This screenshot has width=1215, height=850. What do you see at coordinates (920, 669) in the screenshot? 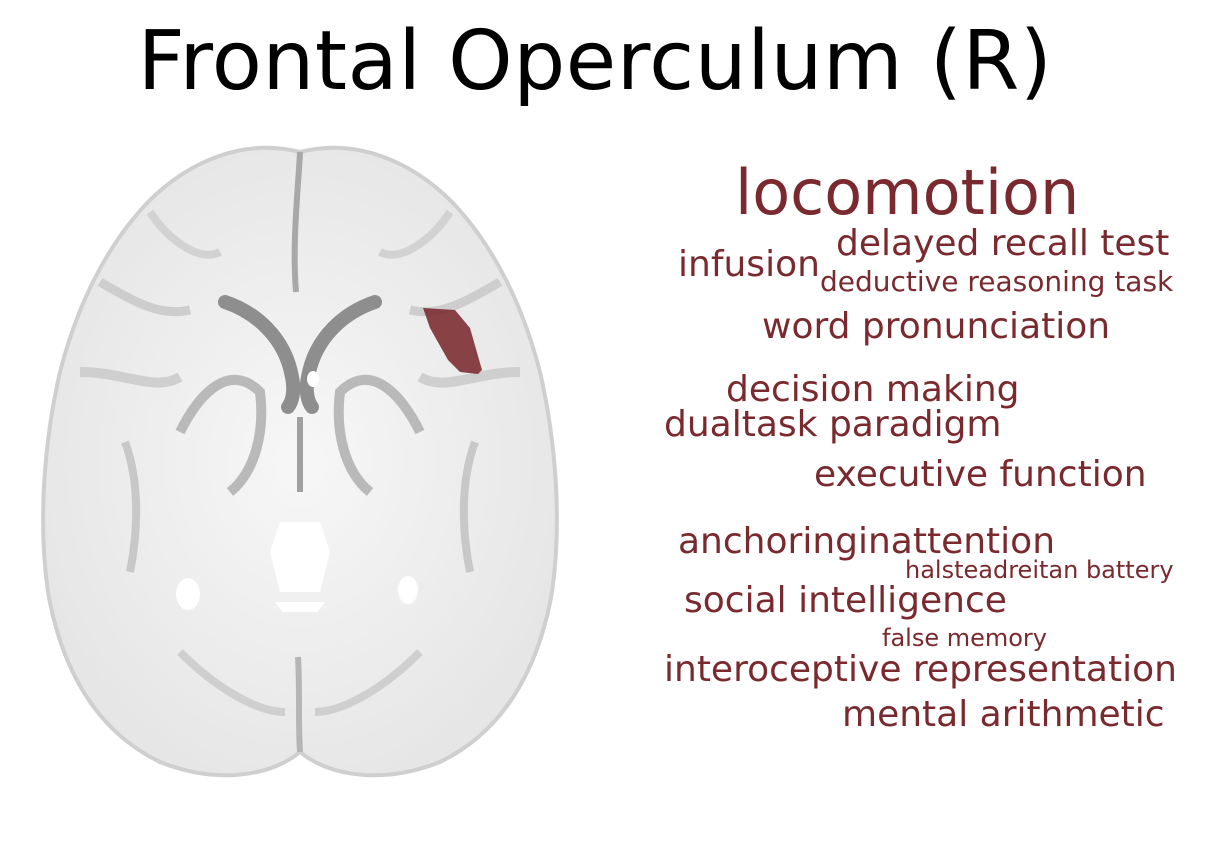
I see `word-interoceptive-representation: interoceptive representation` at bounding box center [920, 669].